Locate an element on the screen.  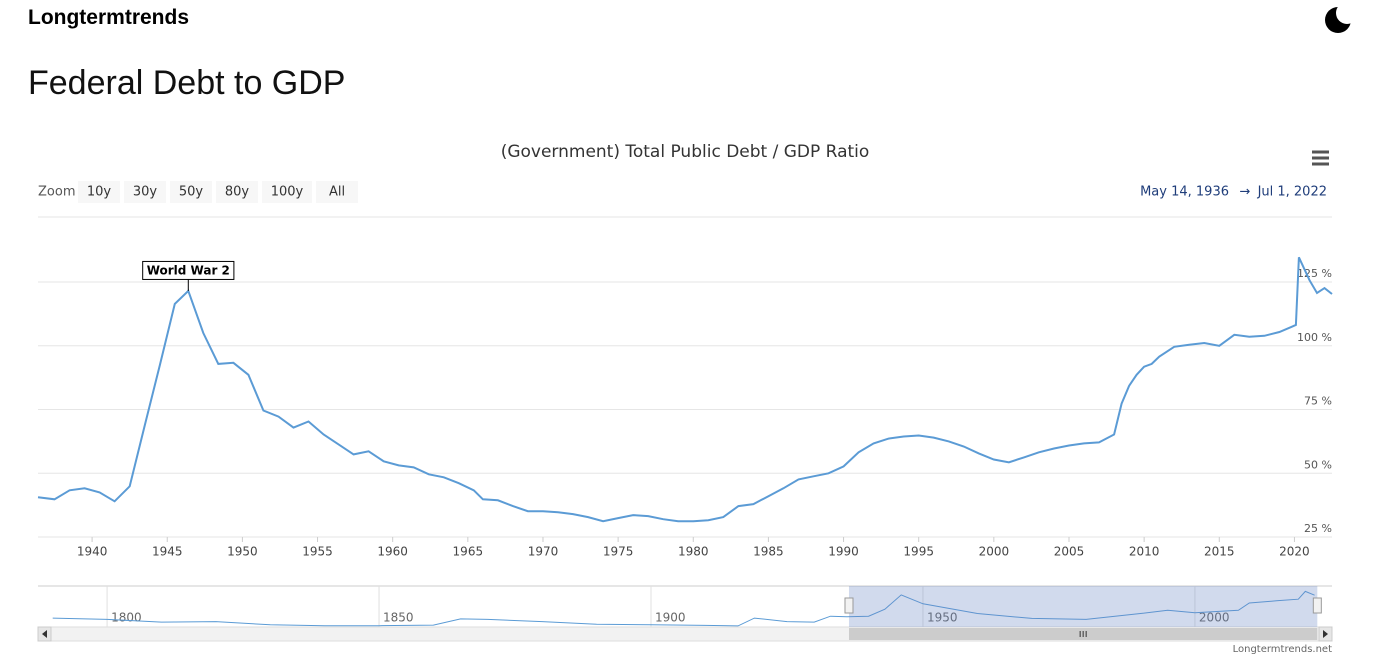
page-title: Federal Debt to GDP is located at coordinates (187, 83).